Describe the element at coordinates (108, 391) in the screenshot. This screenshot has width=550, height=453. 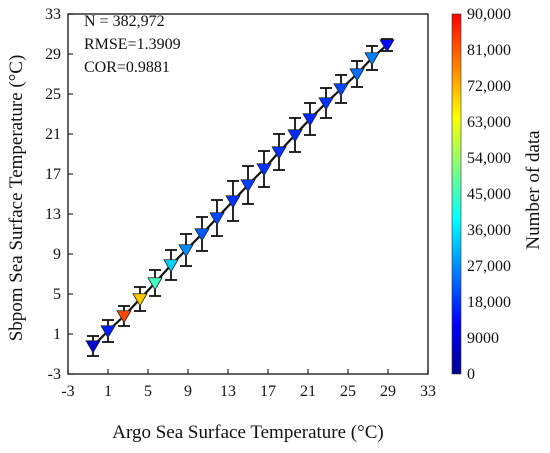
I see `x-tick-label: 1` at that location.